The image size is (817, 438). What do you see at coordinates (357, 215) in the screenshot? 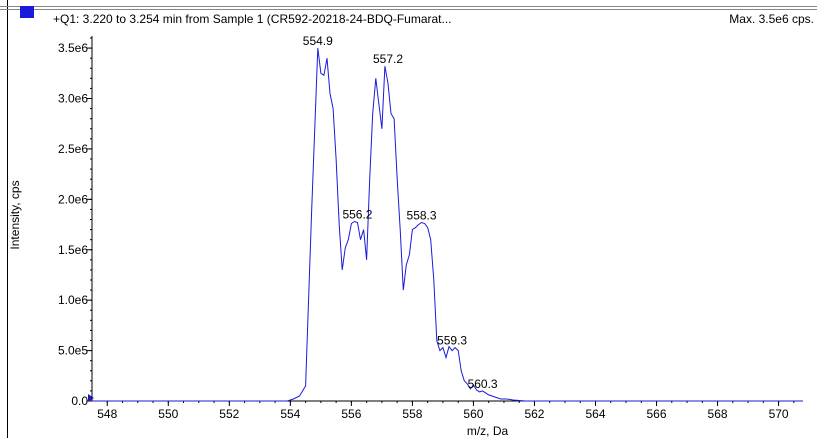
I see `peak-label: 556.2` at bounding box center [357, 215].